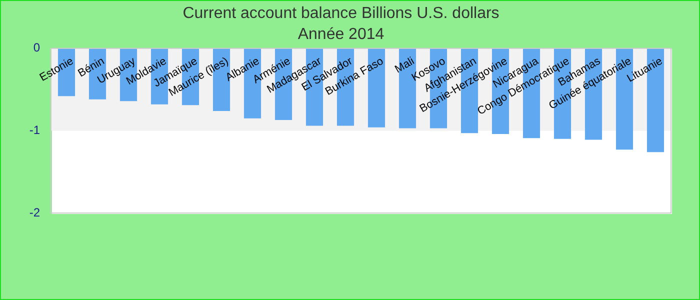  Describe the element at coordinates (341, 13) in the screenshot. I see `chart-title: Current account balance Billions U.S. dollars` at that location.